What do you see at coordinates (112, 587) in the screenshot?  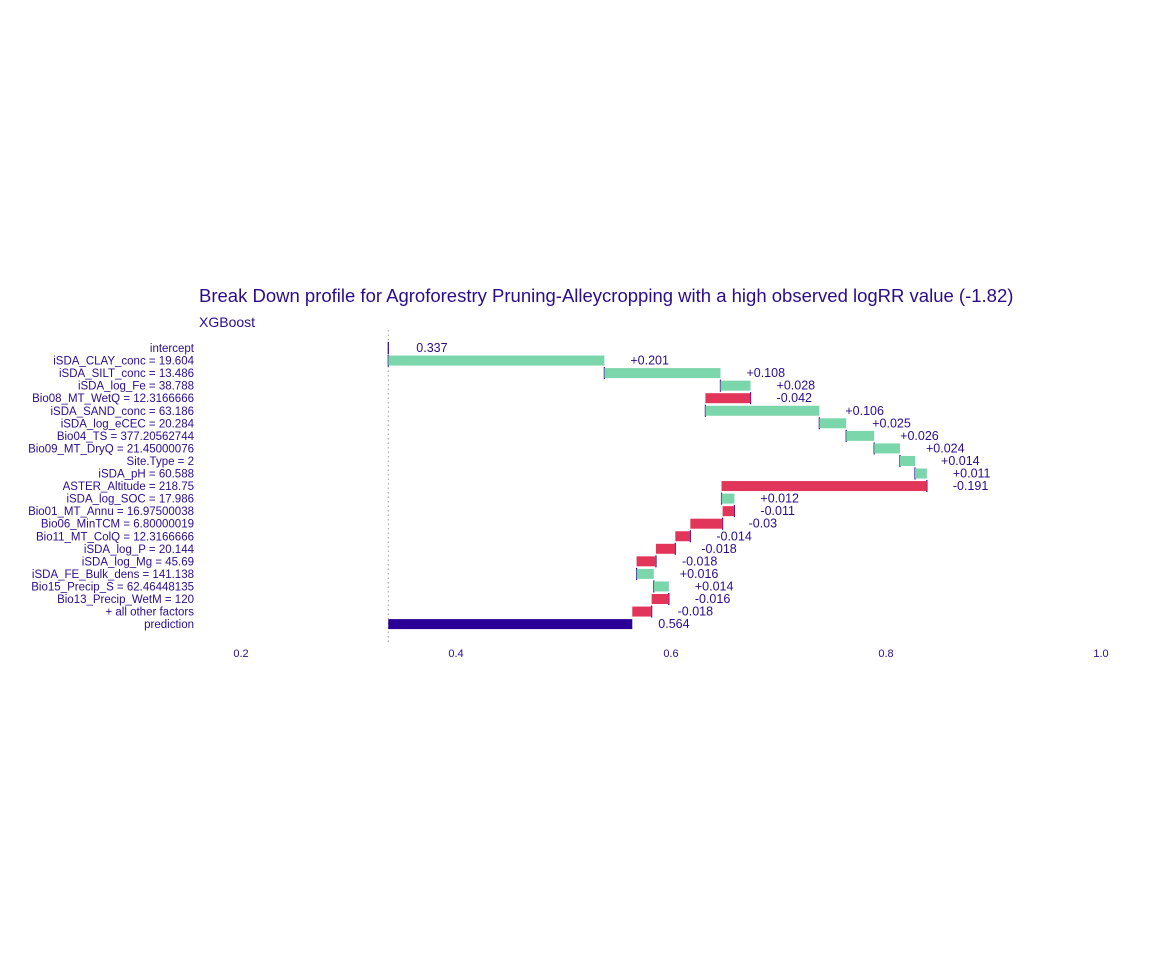 I see `row-label-19: Bio15_Precip_S = 62.46448135` at bounding box center [112, 587].